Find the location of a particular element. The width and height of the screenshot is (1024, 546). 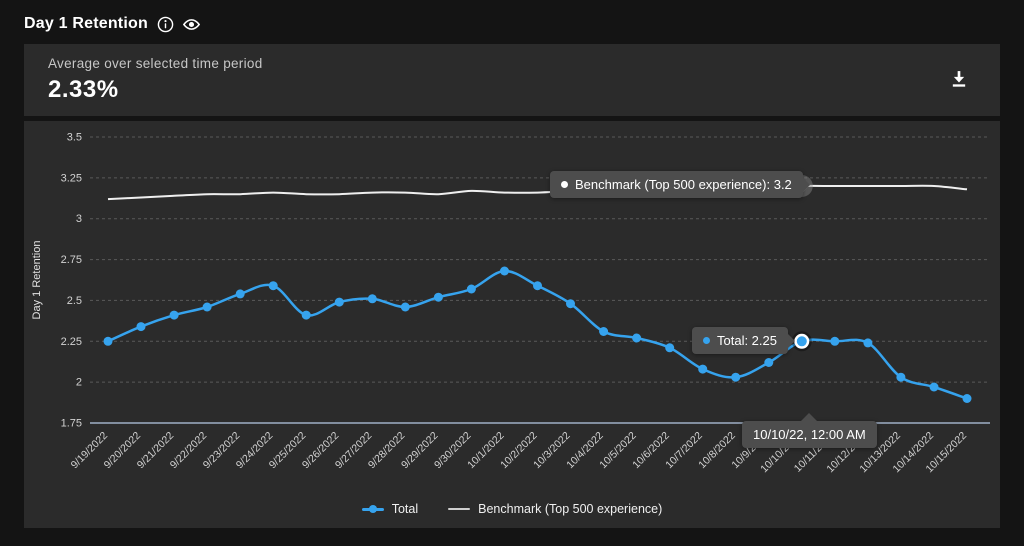

summary-card: Average over selected time period 2.33% is located at coordinates (512, 80).